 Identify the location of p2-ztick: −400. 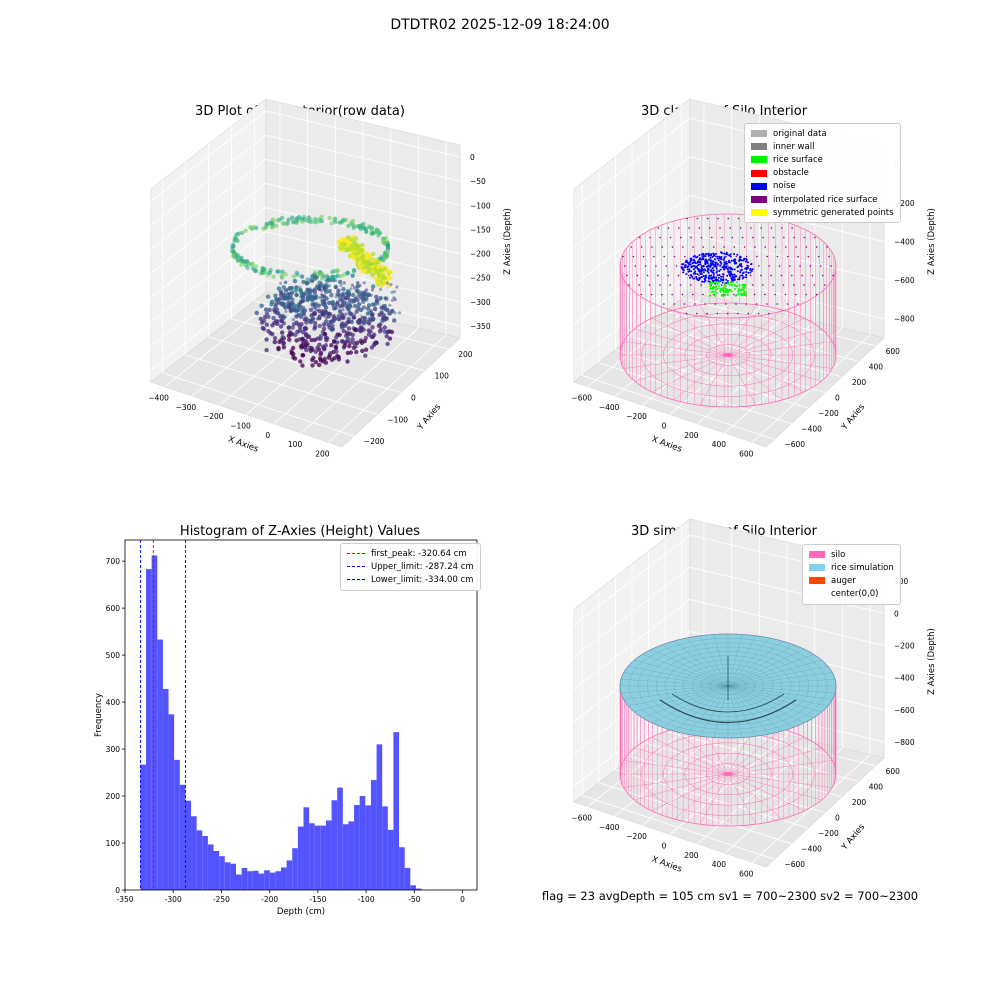
(904, 242).